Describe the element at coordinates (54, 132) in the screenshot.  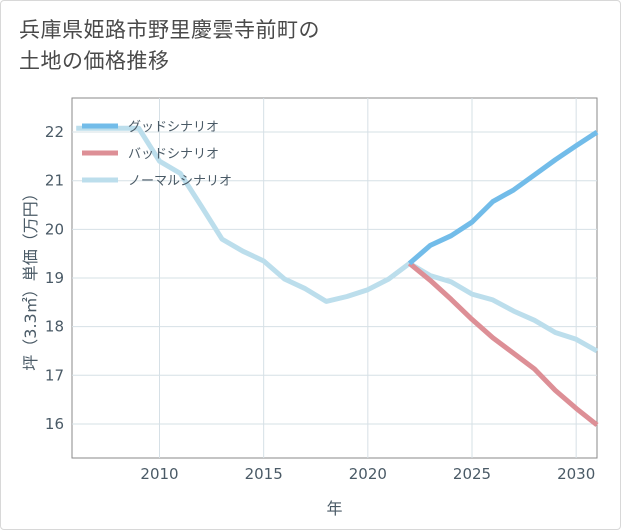
I see `y-tick-label: 22` at that location.